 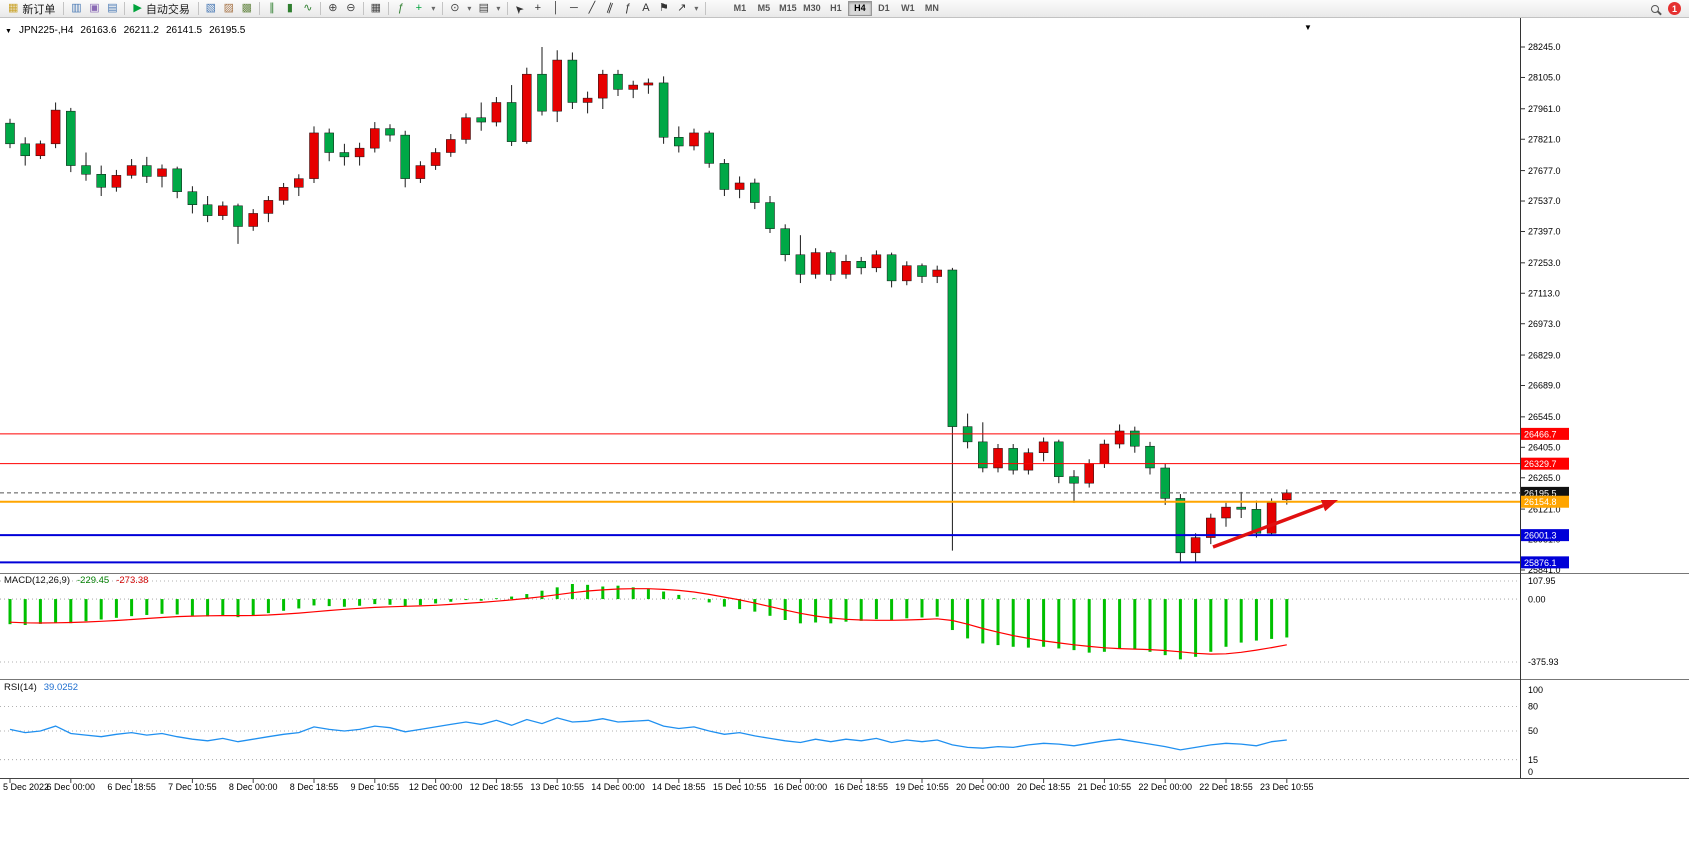 I want to click on rsi-value: 39.0252, so click(x=61, y=687).